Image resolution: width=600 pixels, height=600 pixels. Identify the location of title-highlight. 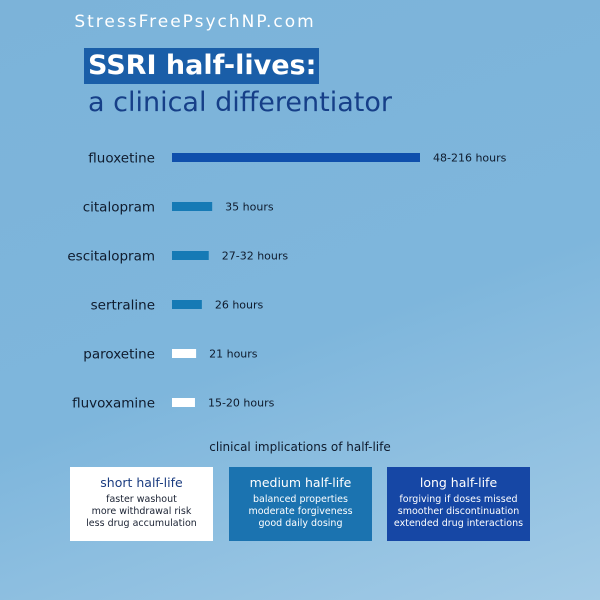
(201, 66).